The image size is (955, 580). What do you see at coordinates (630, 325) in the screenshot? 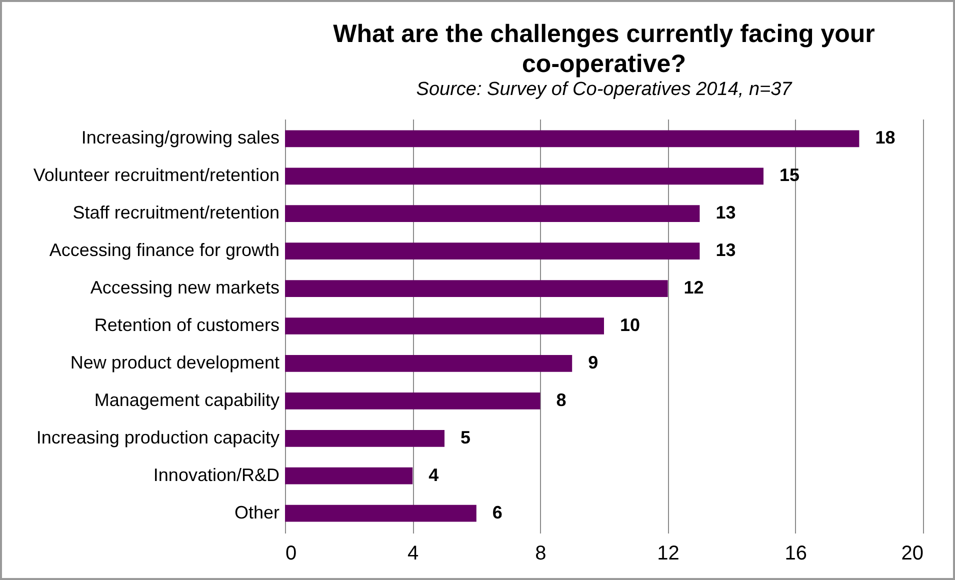
I see `data-label: 10` at bounding box center [630, 325].